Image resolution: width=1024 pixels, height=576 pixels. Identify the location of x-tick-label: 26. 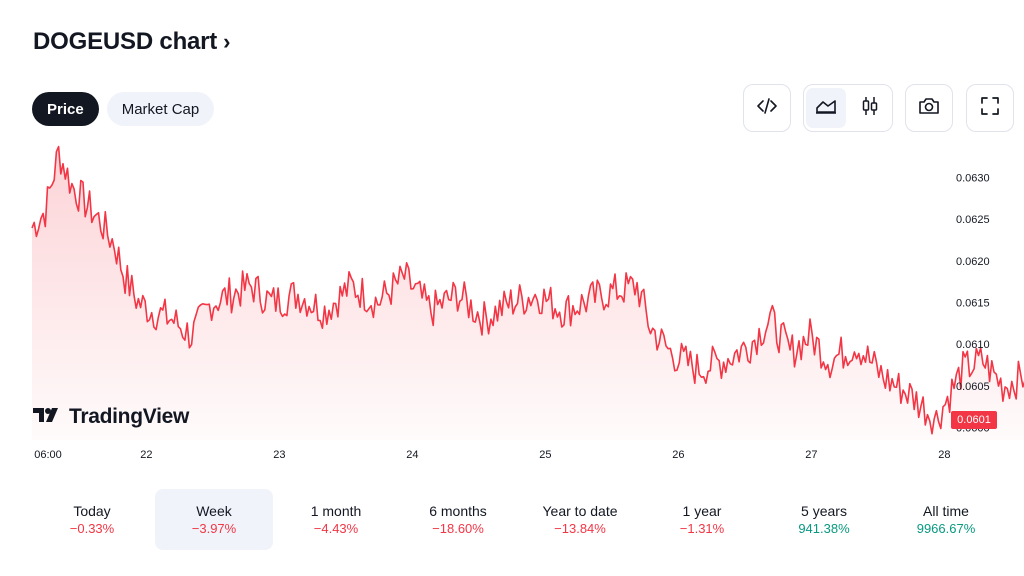
(678, 455).